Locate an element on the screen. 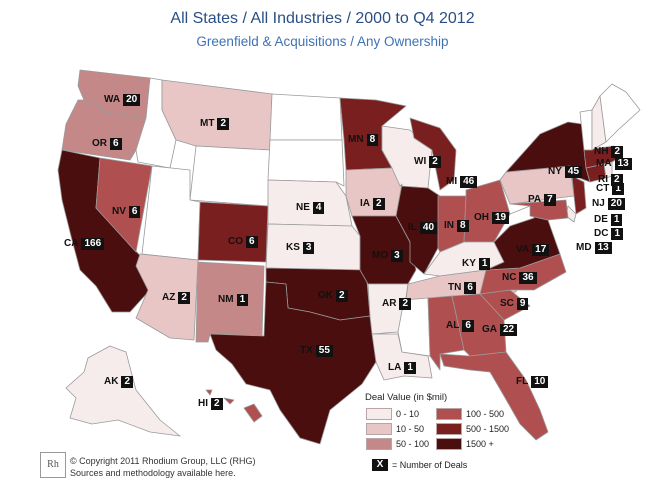 This screenshot has height=486, width=645. legend-label: 500 - 1500 is located at coordinates (488, 429).